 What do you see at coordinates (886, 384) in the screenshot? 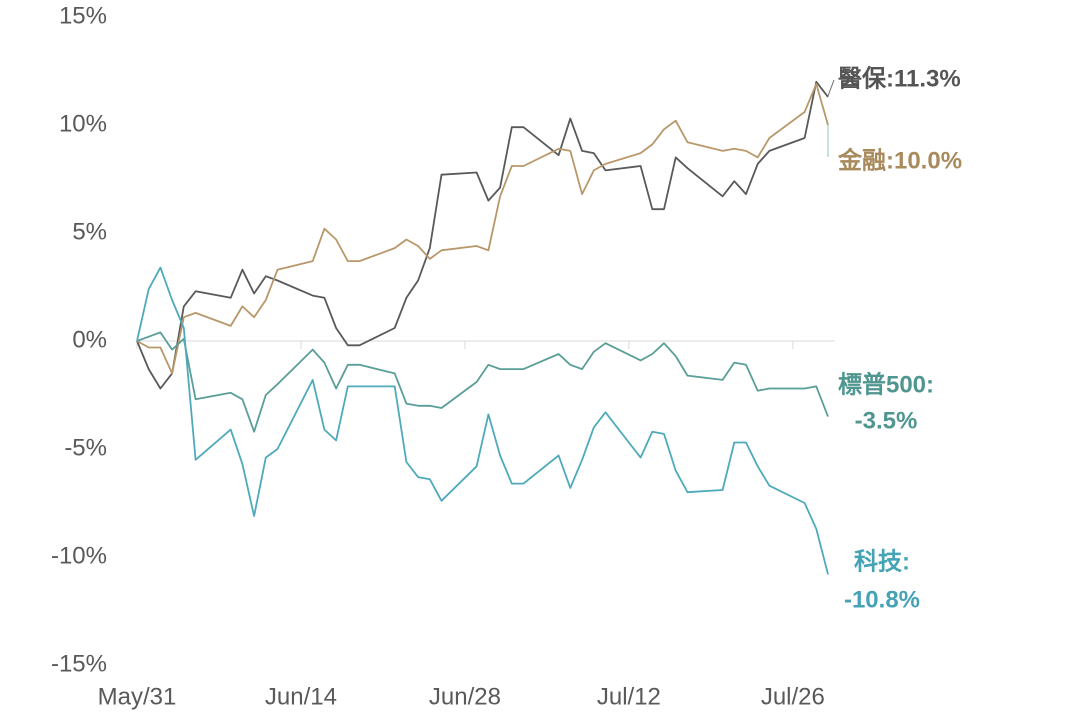
I see `annotation: 標普500:` at bounding box center [886, 384].